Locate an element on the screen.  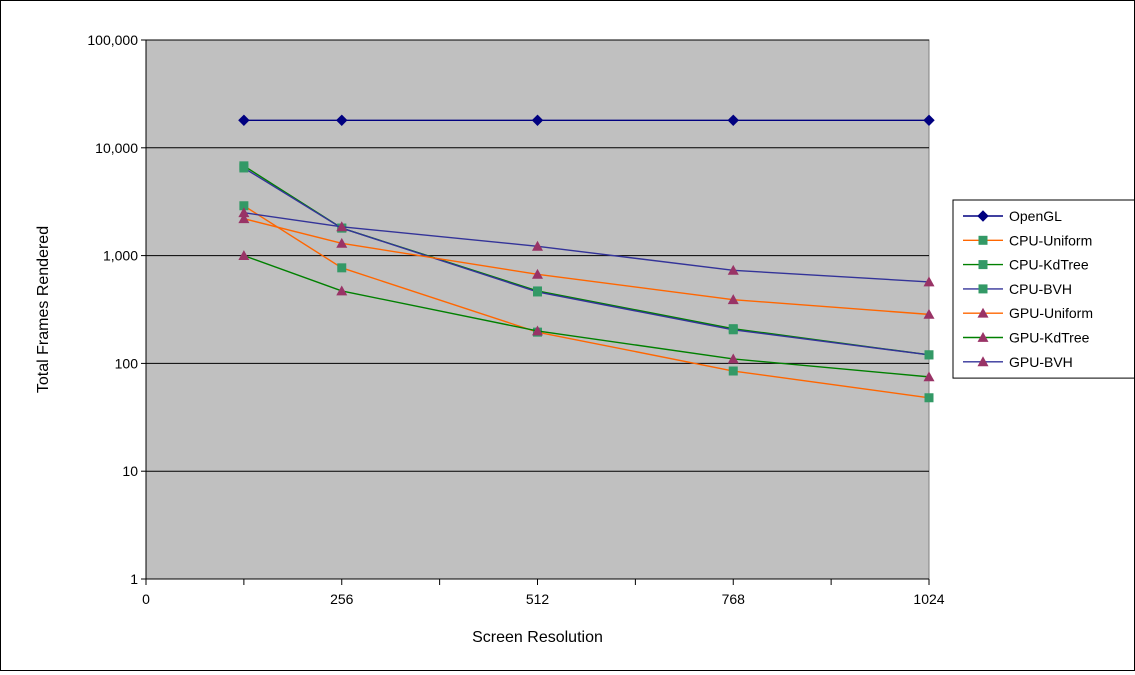
y-tick-label: 100,000 is located at coordinates (112, 40).